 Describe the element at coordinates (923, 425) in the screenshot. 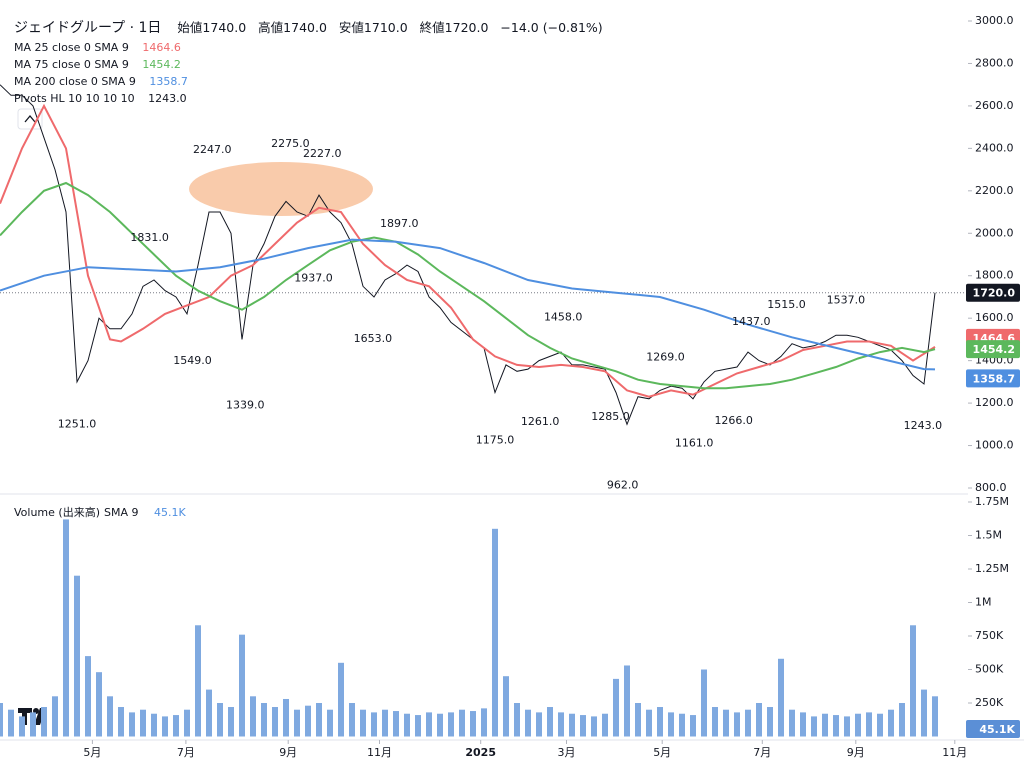

I see `pivot-low-label: 1243.0` at that location.